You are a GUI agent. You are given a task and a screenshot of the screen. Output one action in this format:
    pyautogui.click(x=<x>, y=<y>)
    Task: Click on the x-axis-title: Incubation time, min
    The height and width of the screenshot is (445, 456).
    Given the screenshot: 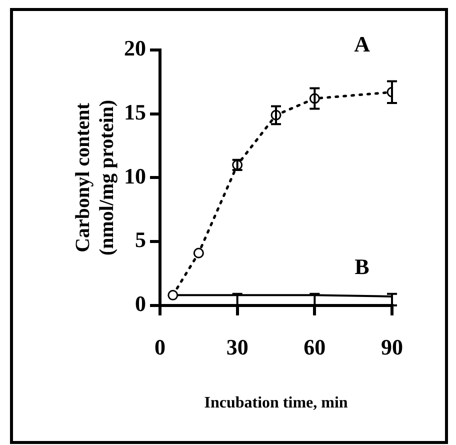 What is the action you would take?
    pyautogui.click(x=276, y=403)
    